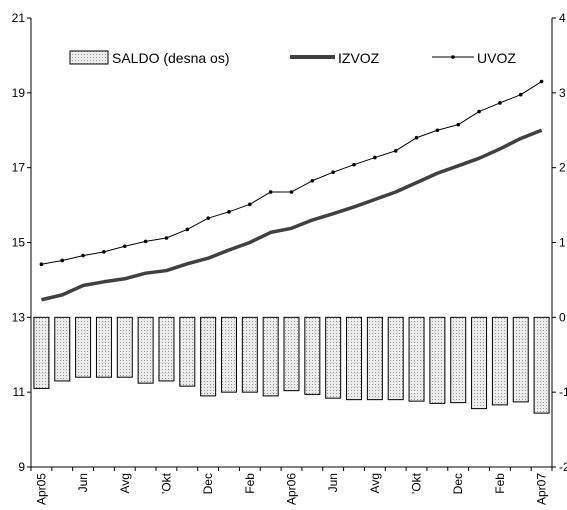 This screenshot has height=510, width=567. What do you see at coordinates (292, 489) in the screenshot?
I see `x-tick-label: Apr06` at bounding box center [292, 489].